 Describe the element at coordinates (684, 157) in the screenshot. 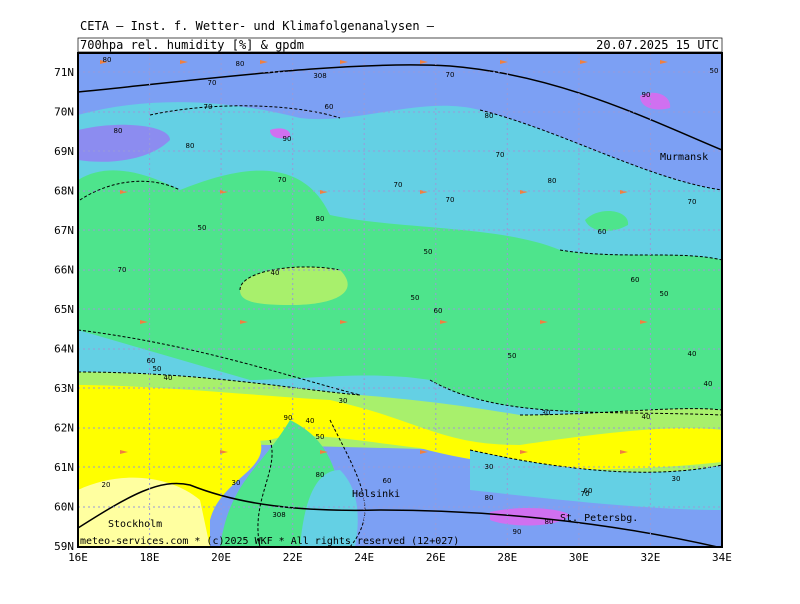

I see `place-label: Murmansk` at that location.